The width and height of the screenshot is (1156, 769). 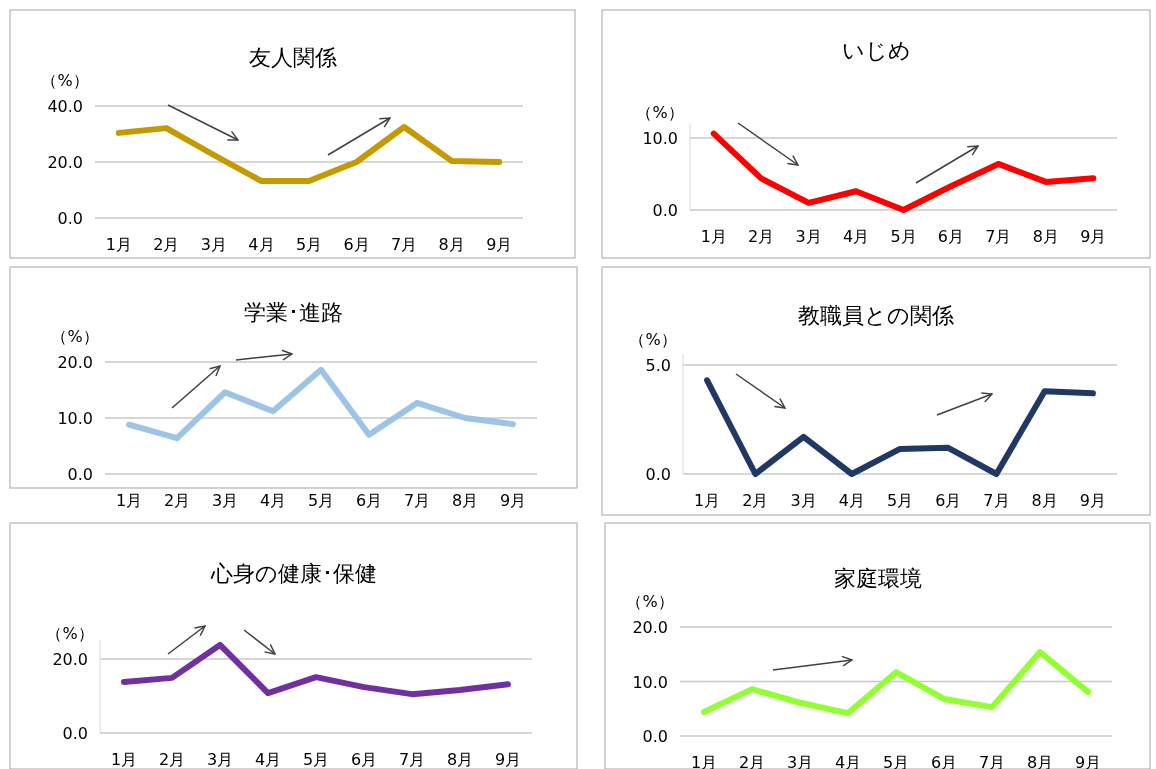 I want to click on chart-title: 友人関係, so click(x=292, y=57).